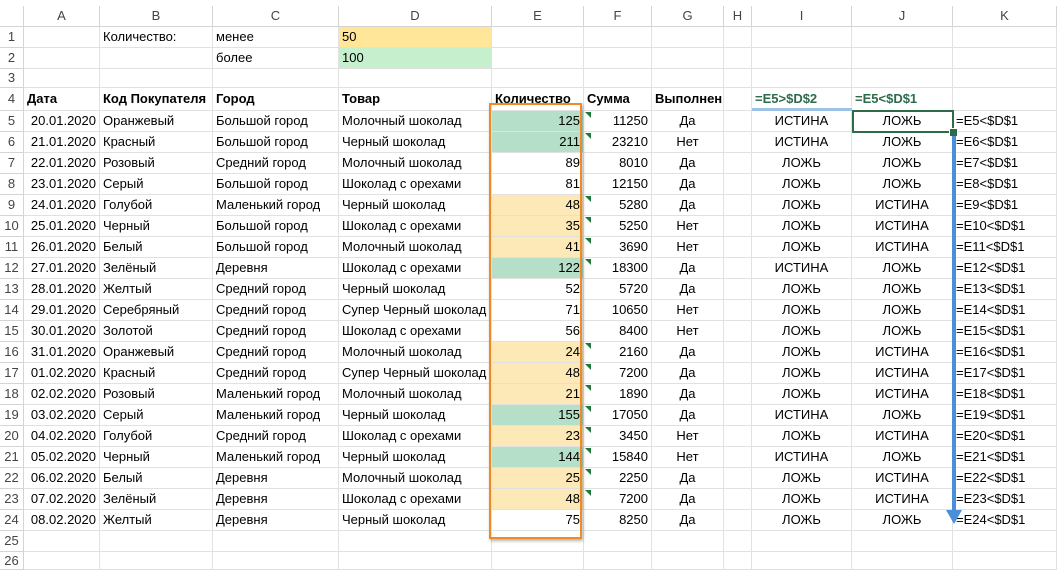 The image size is (1057, 570). What do you see at coordinates (276, 415) in the screenshot?
I see `cell-C19: Маленький город` at bounding box center [276, 415].